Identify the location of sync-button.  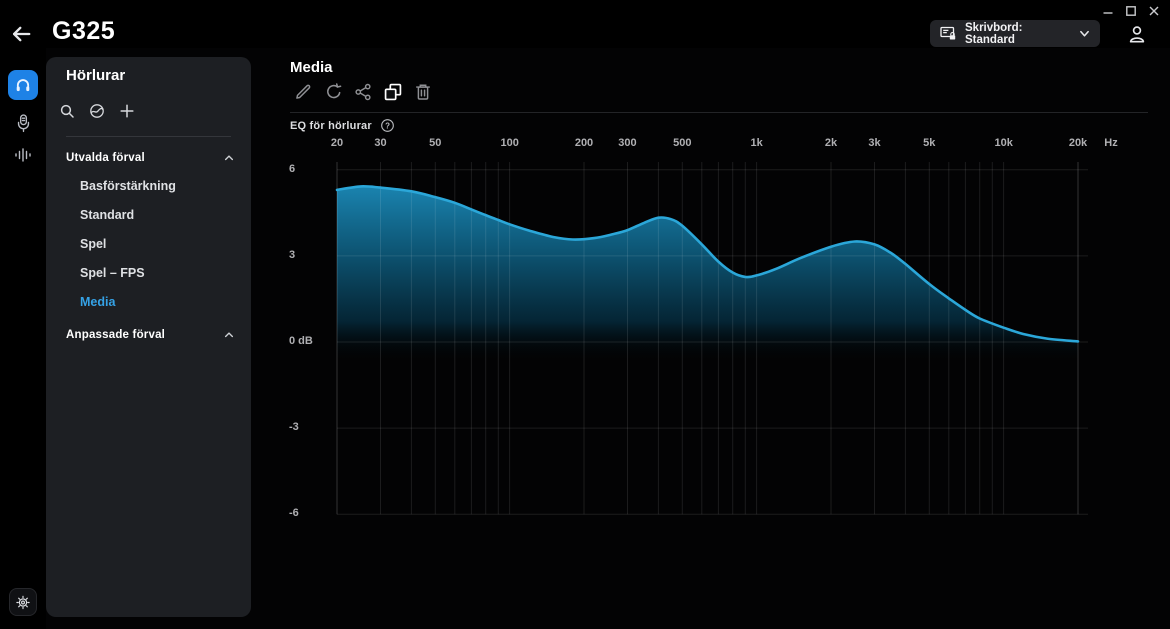
(97, 111).